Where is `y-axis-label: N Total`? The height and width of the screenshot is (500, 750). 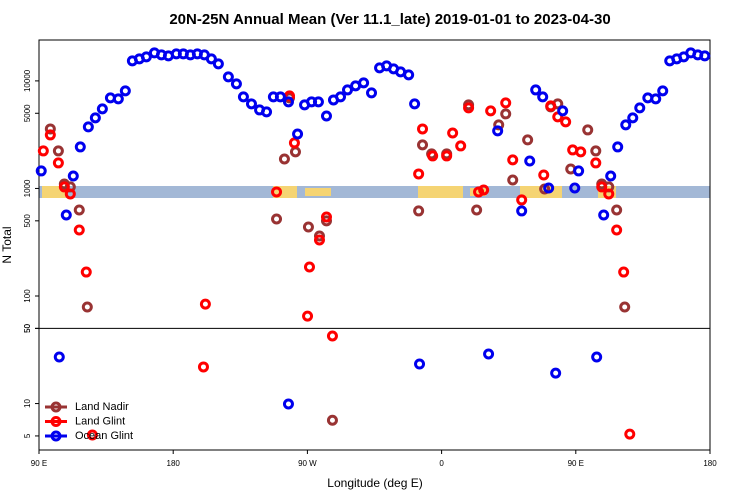
y-axis-label: N Total is located at coordinates (7, 244).